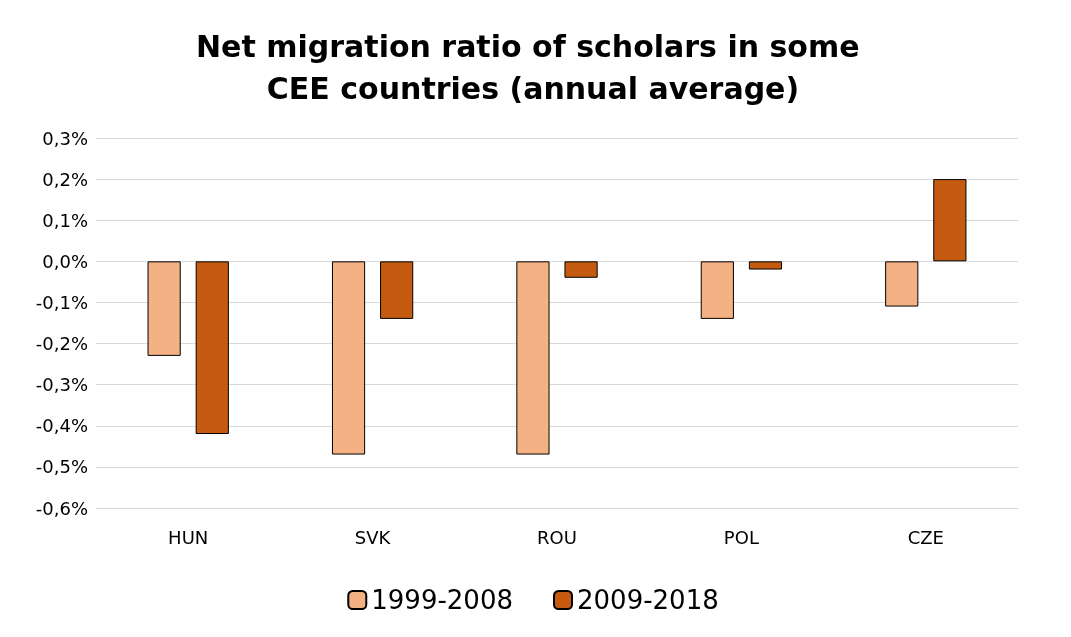  What do you see at coordinates (61, 302) in the screenshot?
I see `y-tick-label: -0,1%` at bounding box center [61, 302].